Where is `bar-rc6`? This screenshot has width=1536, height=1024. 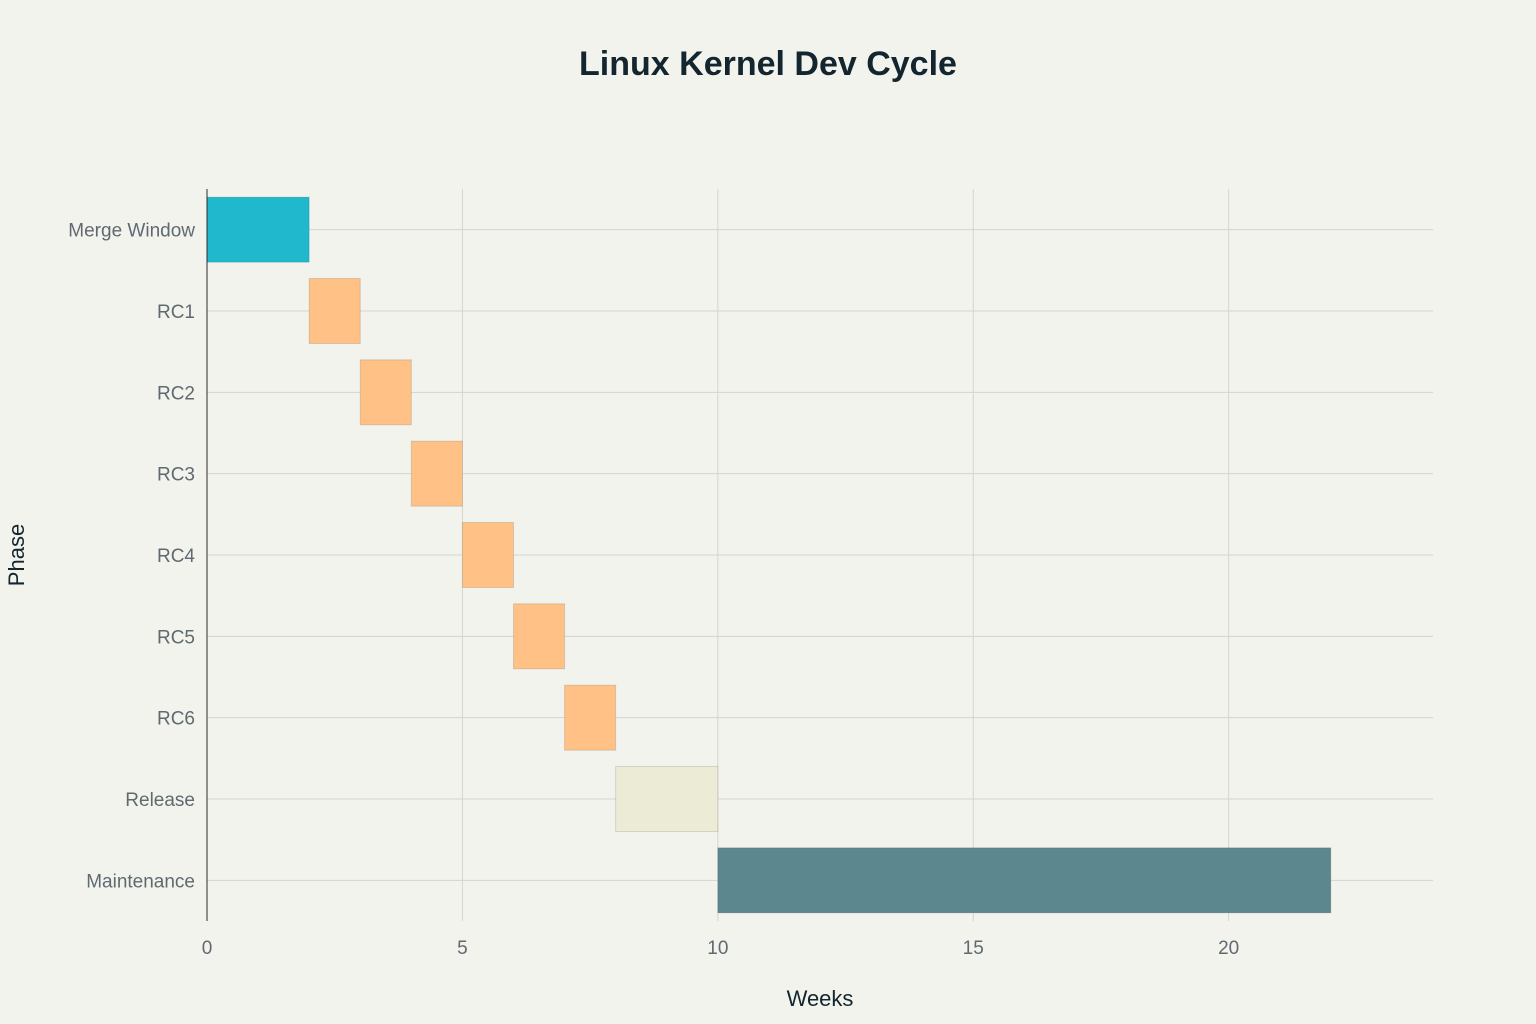 bar-rc6 is located at coordinates (590, 717).